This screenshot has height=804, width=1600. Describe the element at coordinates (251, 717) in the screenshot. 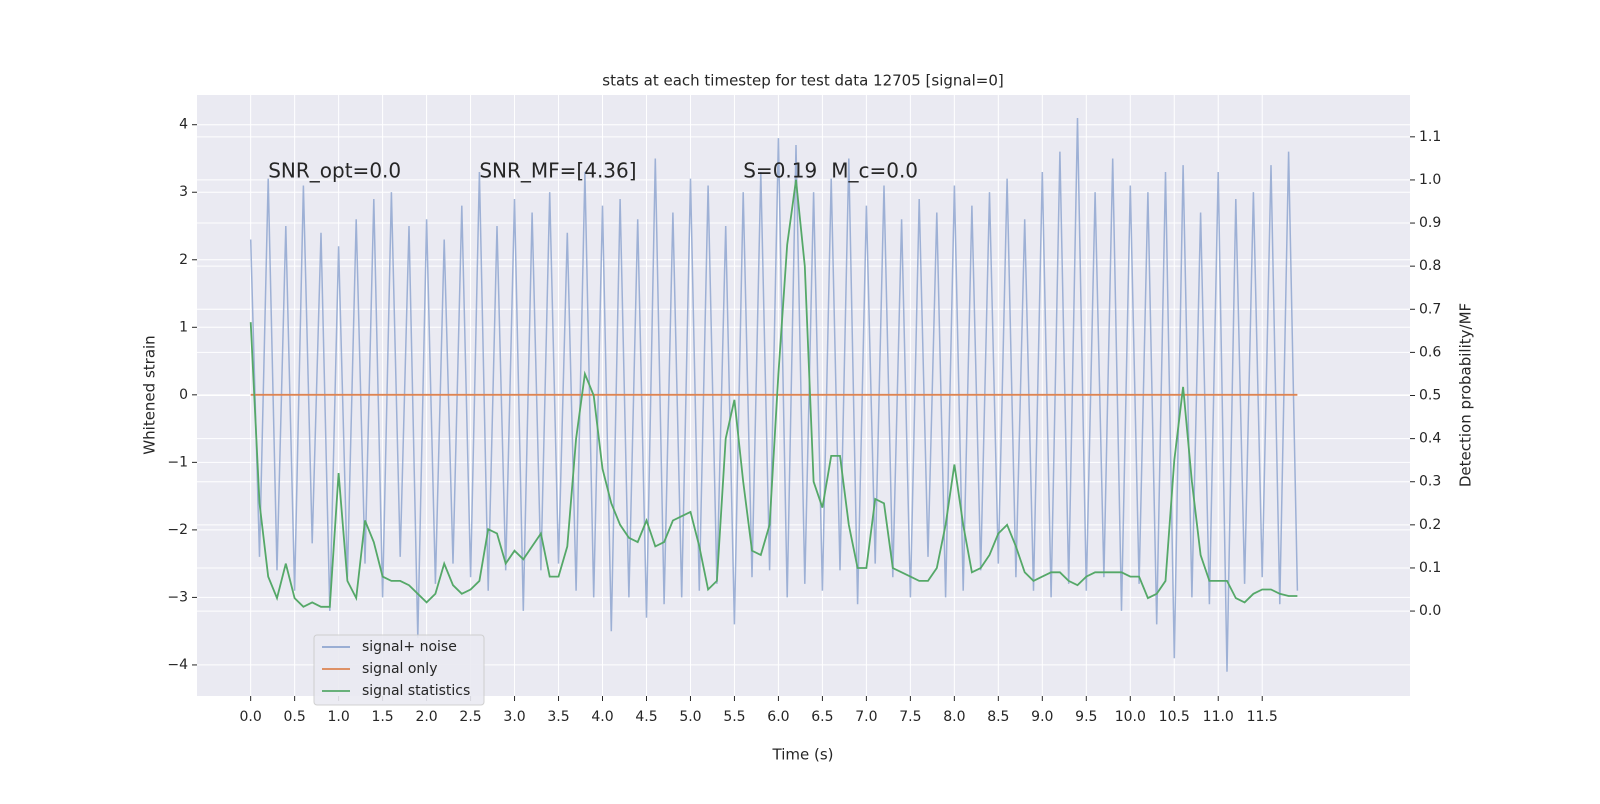

I see `x-tick-label: 0.0` at that location.